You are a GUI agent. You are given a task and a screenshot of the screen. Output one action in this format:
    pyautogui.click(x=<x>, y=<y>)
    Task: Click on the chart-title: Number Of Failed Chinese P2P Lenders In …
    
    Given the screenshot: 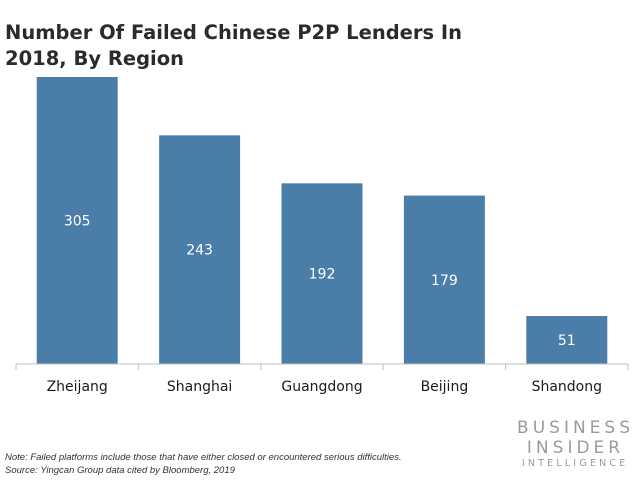 What is the action you would take?
    pyautogui.click(x=234, y=45)
    